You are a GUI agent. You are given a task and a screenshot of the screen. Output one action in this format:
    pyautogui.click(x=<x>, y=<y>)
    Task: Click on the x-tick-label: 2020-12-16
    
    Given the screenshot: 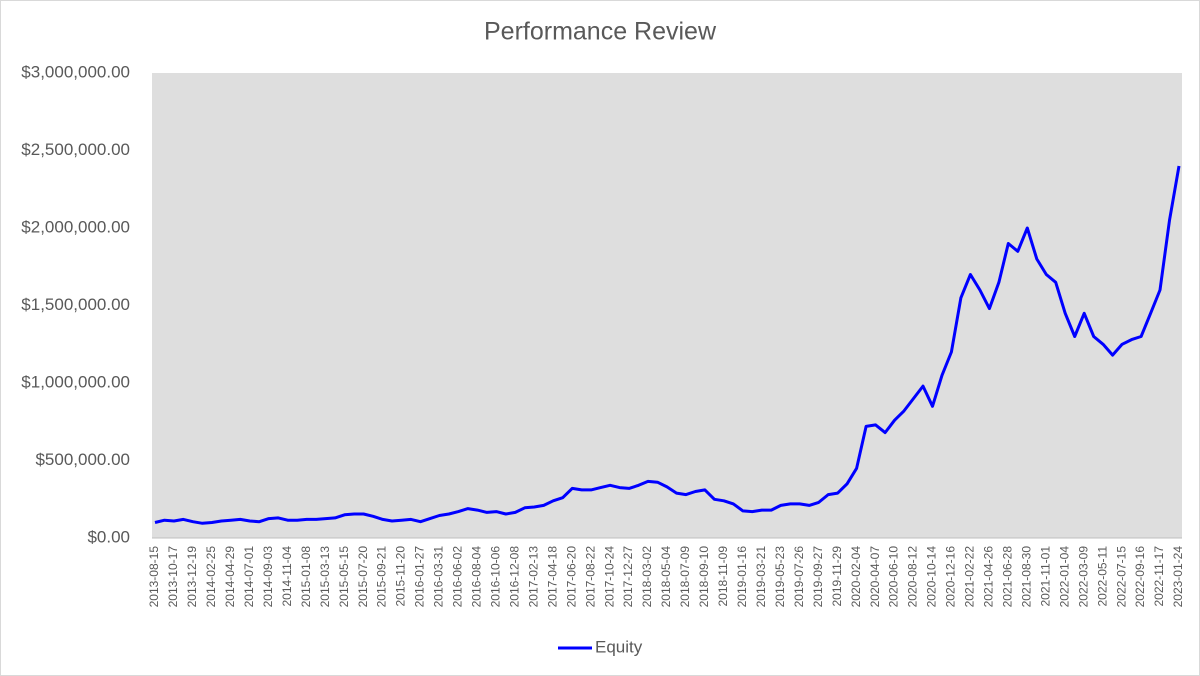 What is the action you would take?
    pyautogui.click(x=951, y=577)
    